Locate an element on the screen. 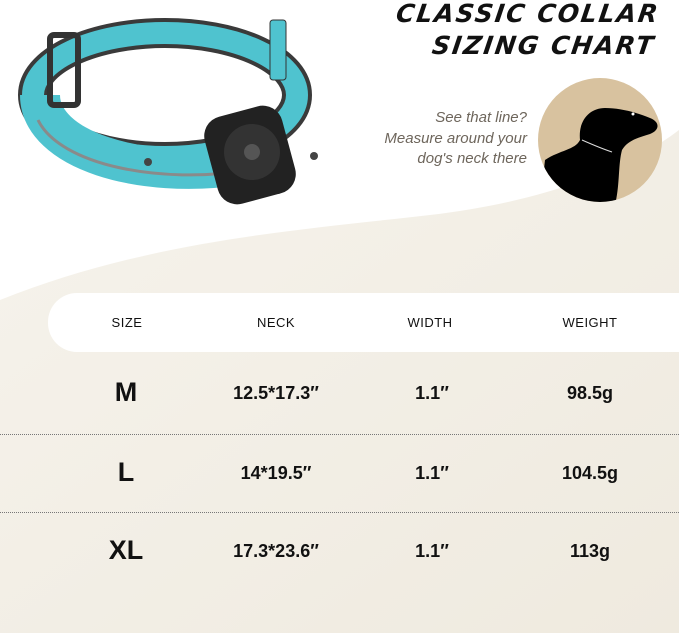 The image size is (679, 633). header-width: WIDTH is located at coordinates (430, 322).